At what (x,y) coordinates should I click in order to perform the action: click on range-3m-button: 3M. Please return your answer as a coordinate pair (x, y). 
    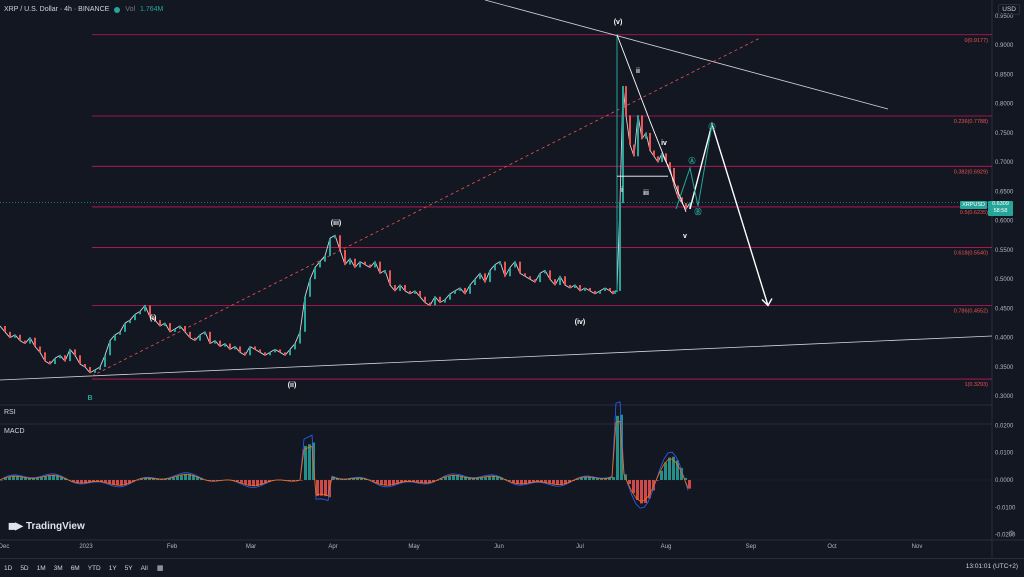
    Looking at the image, I should click on (58, 568).